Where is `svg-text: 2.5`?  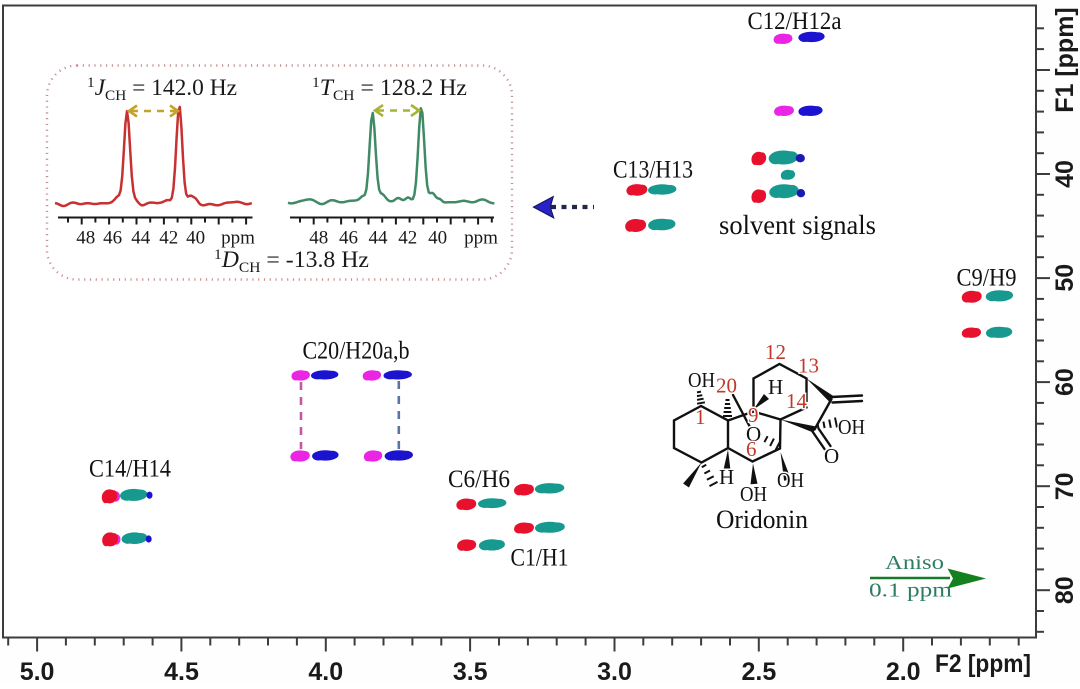
svg-text: 2.5 is located at coordinates (759, 671).